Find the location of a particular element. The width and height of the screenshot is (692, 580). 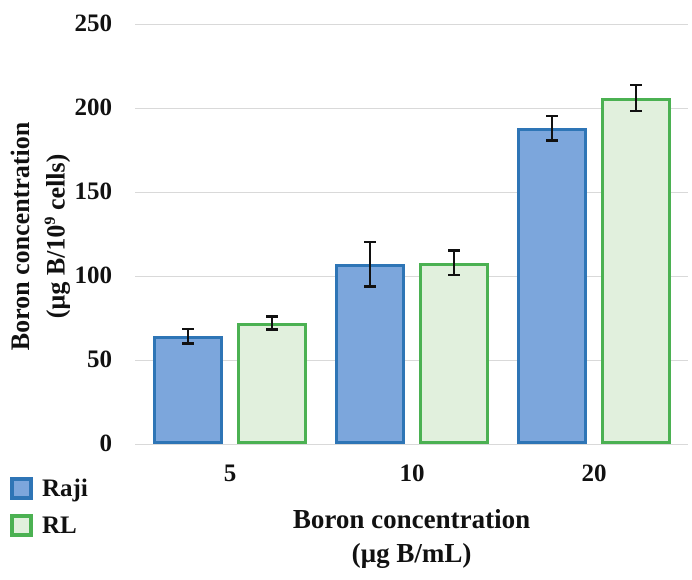

legend: Raji RL is located at coordinates (49, 507).